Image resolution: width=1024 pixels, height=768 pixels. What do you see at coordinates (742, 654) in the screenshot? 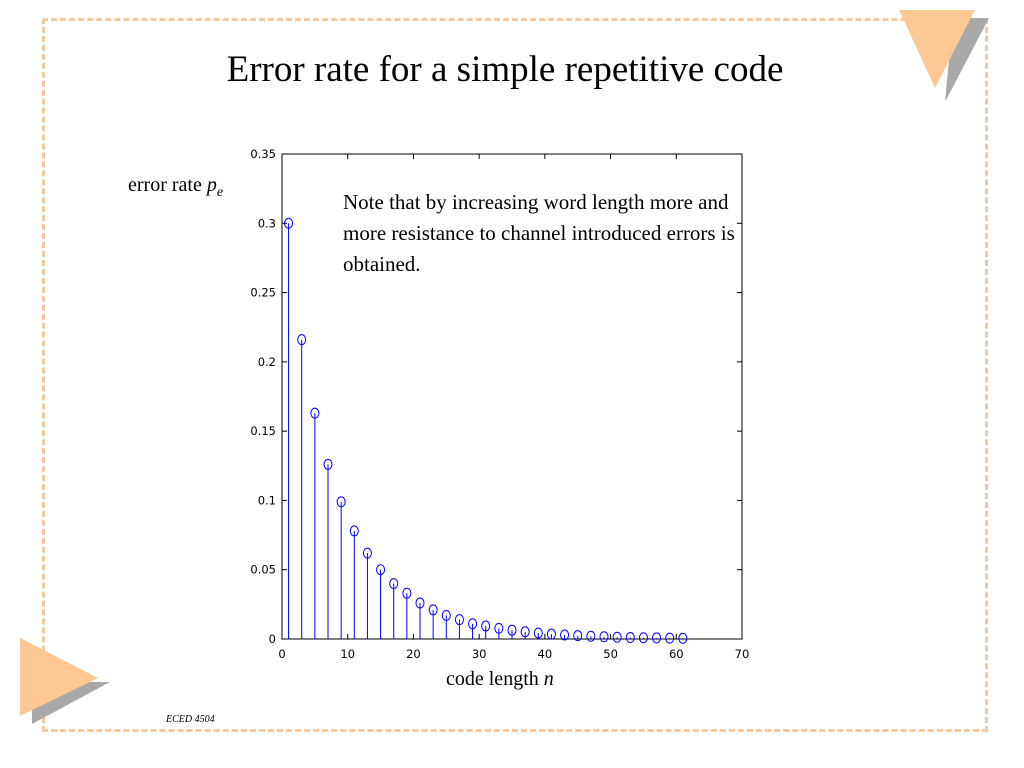
I see `x-tick-label: 70` at bounding box center [742, 654].